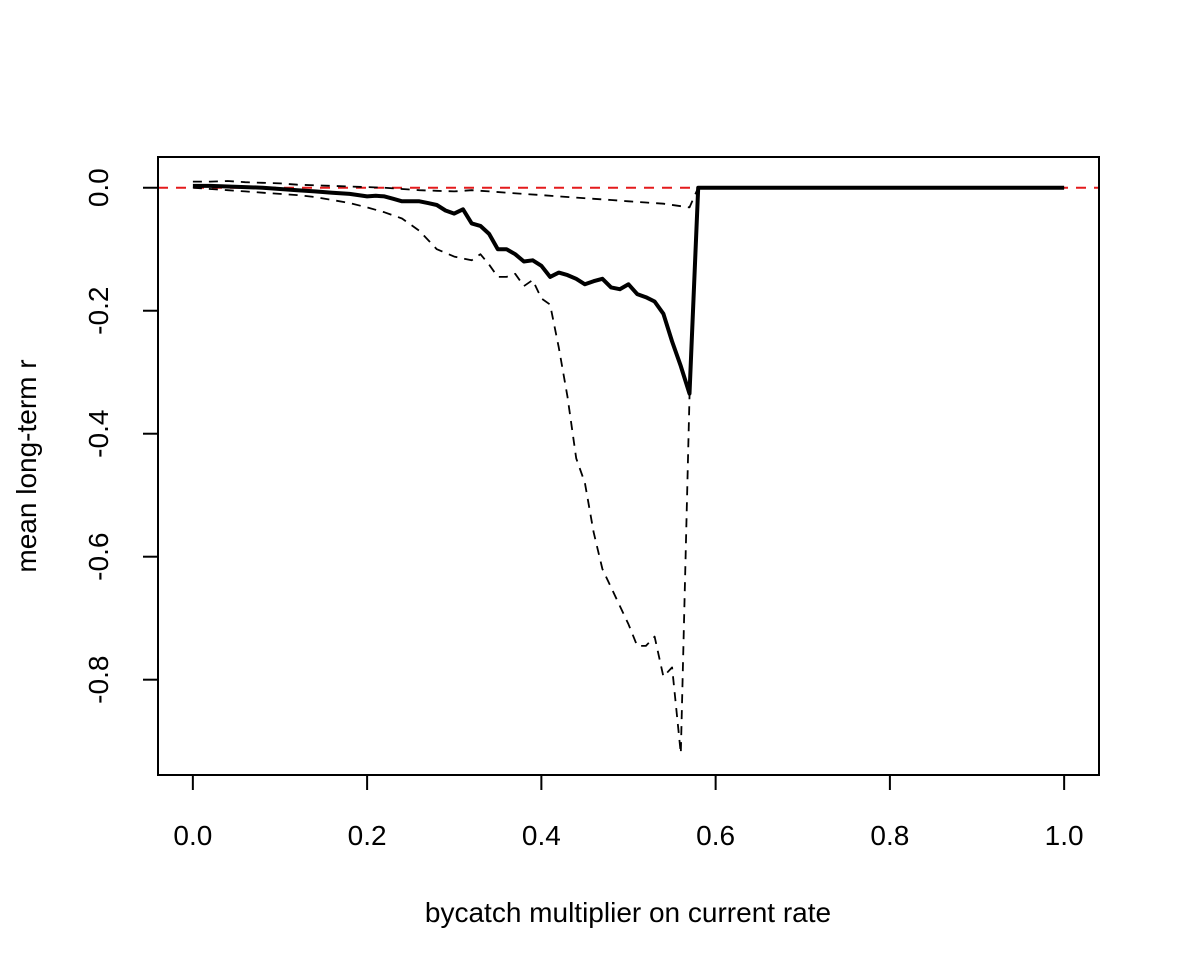 The image size is (1180, 972). What do you see at coordinates (715, 835) in the screenshot?
I see `x-tick-label: 0.6` at bounding box center [715, 835].